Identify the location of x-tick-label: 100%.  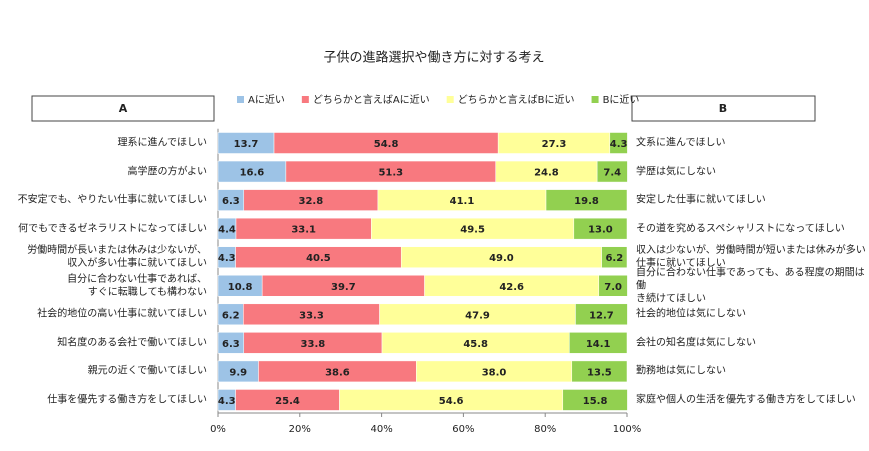
(627, 429).